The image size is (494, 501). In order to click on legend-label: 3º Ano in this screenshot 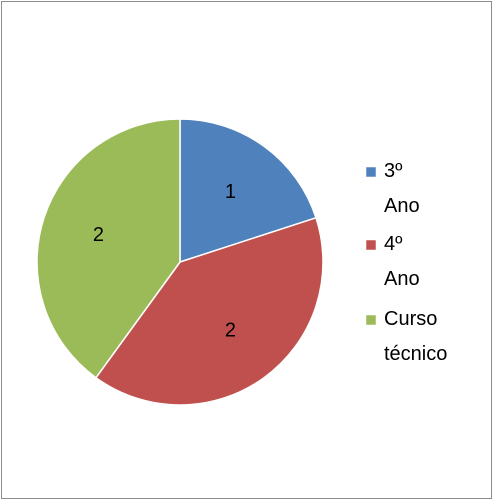, I will do `click(402, 188)`.